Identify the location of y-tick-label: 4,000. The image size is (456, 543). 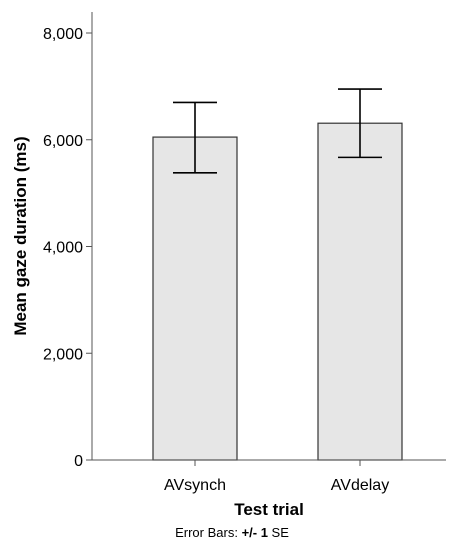
(63, 248).